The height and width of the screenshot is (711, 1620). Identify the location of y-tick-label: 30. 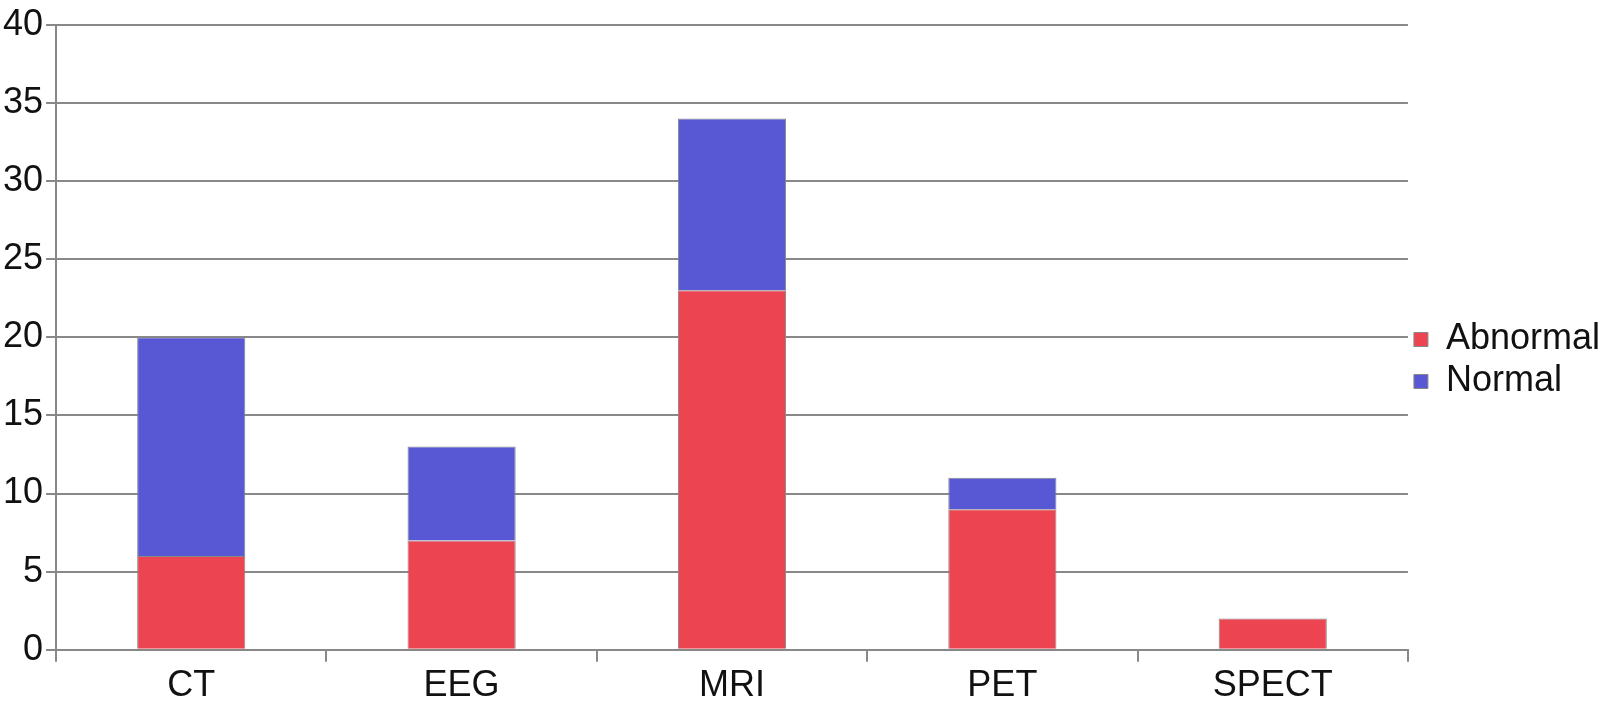
(23, 178).